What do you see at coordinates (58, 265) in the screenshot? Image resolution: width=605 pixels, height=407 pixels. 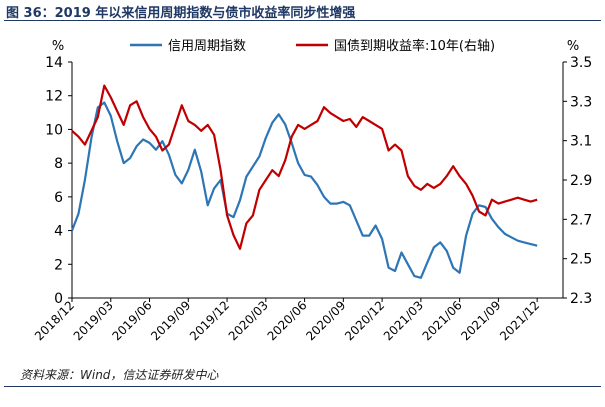 I see `y-left-tick-label: 2` at bounding box center [58, 265].